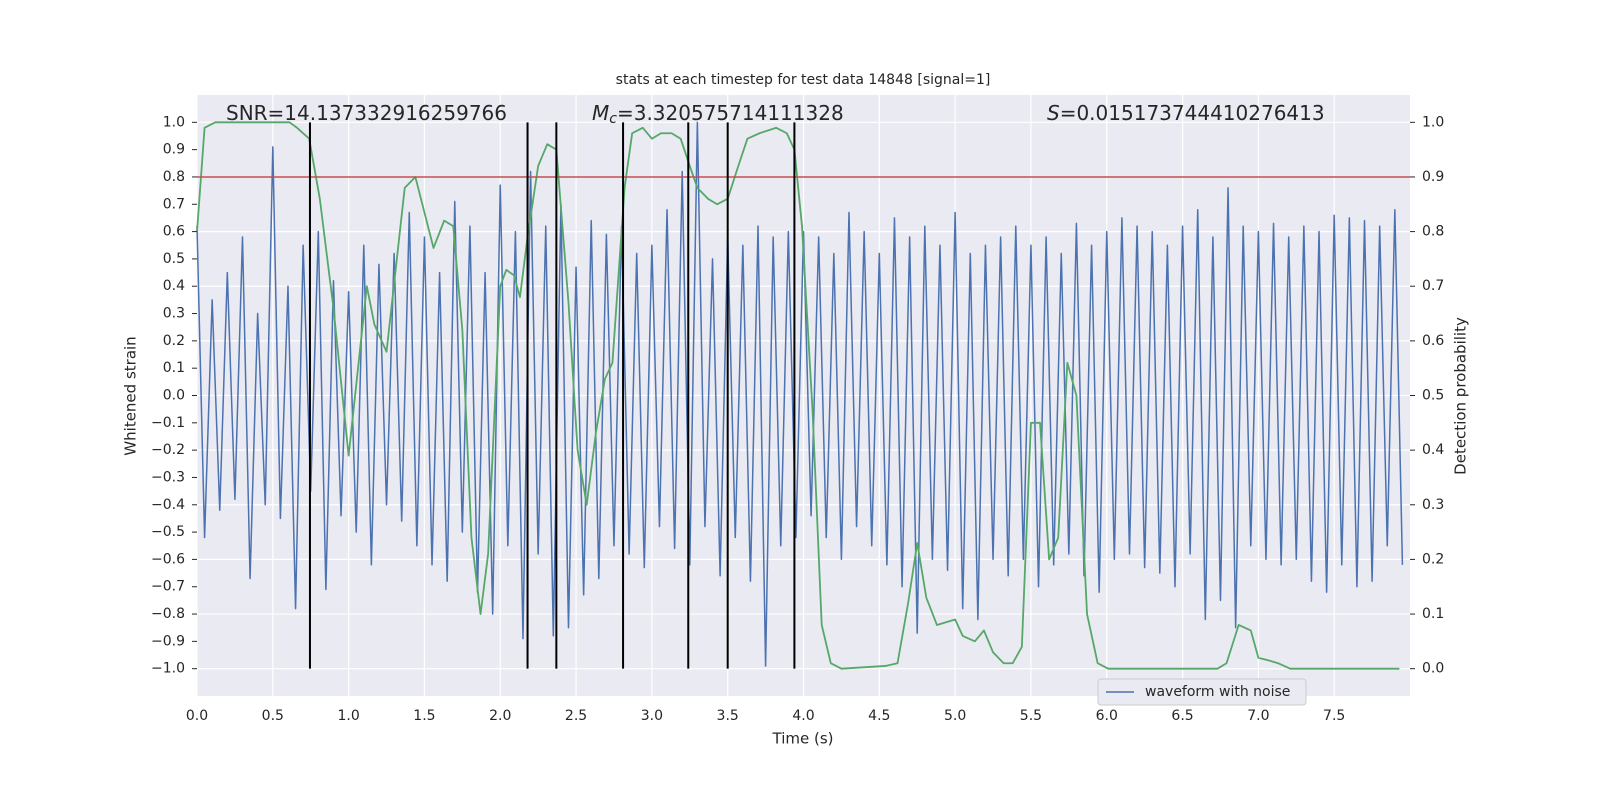 The height and width of the screenshot is (800, 1600). Describe the element at coordinates (728, 716) in the screenshot. I see `x-tick-label: 3.5` at that location.